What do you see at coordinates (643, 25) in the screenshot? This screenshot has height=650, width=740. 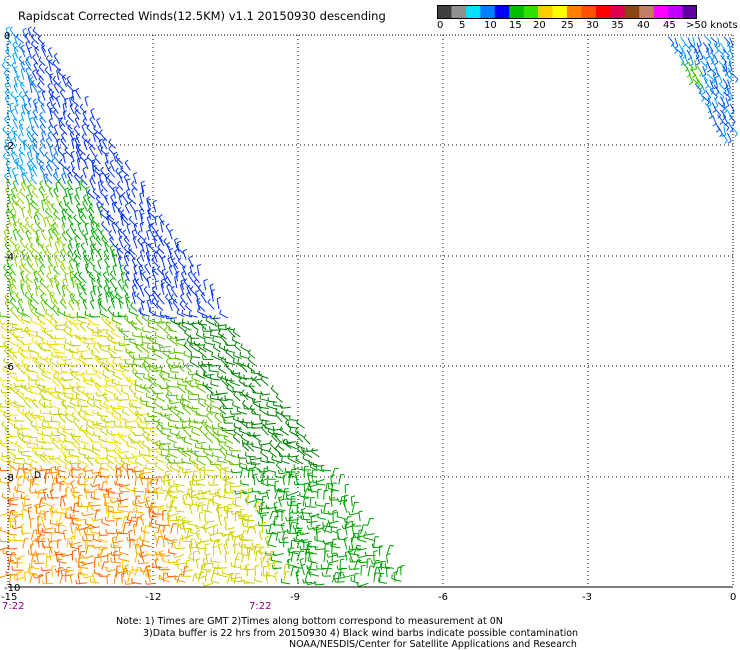 I see `scale-label: 40` at bounding box center [643, 25].